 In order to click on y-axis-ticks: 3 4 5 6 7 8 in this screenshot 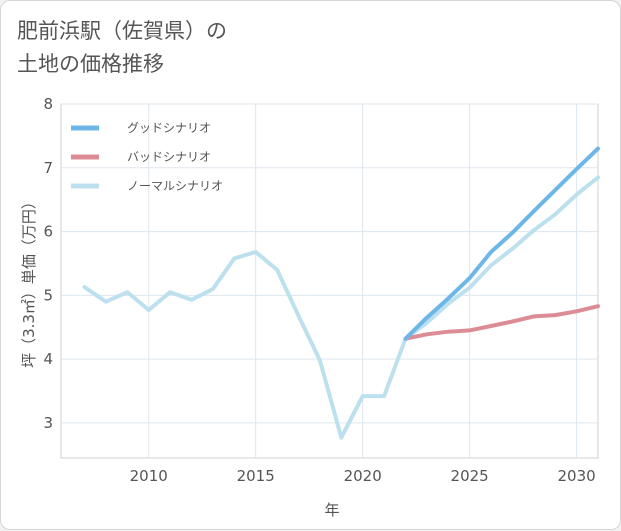, I will do `click(48, 263)`.